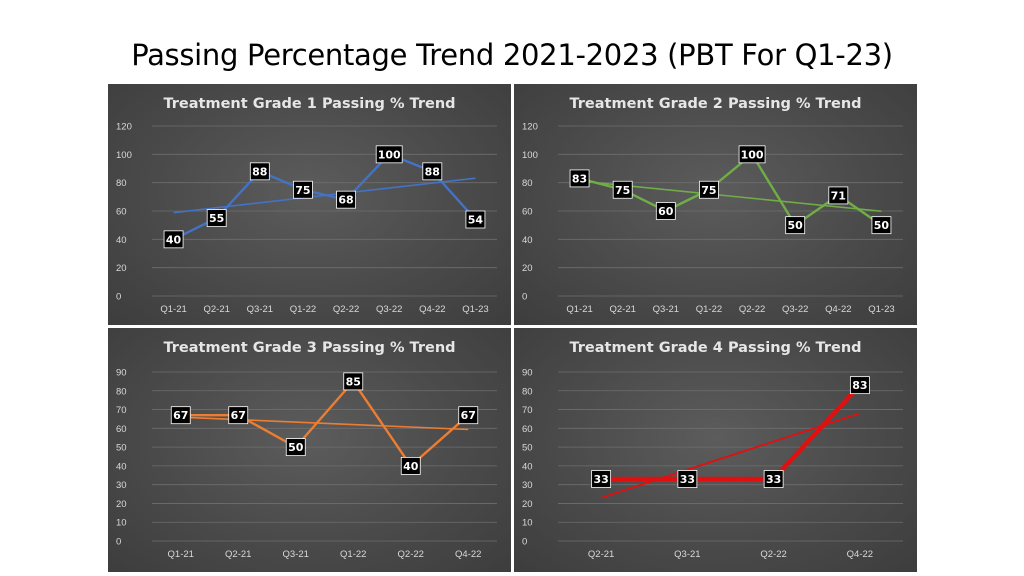  I want to click on x-tick-label: Q1-22, so click(353, 554).